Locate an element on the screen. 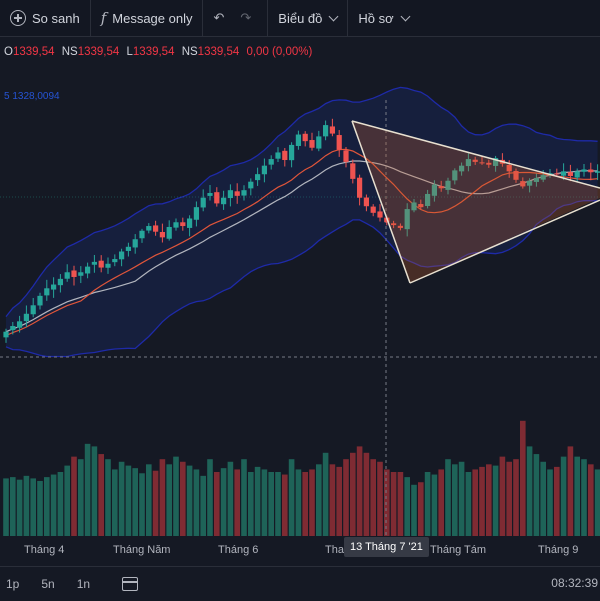 This screenshot has width=600, height=601. x-tick-label: Tháng 9 is located at coordinates (558, 550).